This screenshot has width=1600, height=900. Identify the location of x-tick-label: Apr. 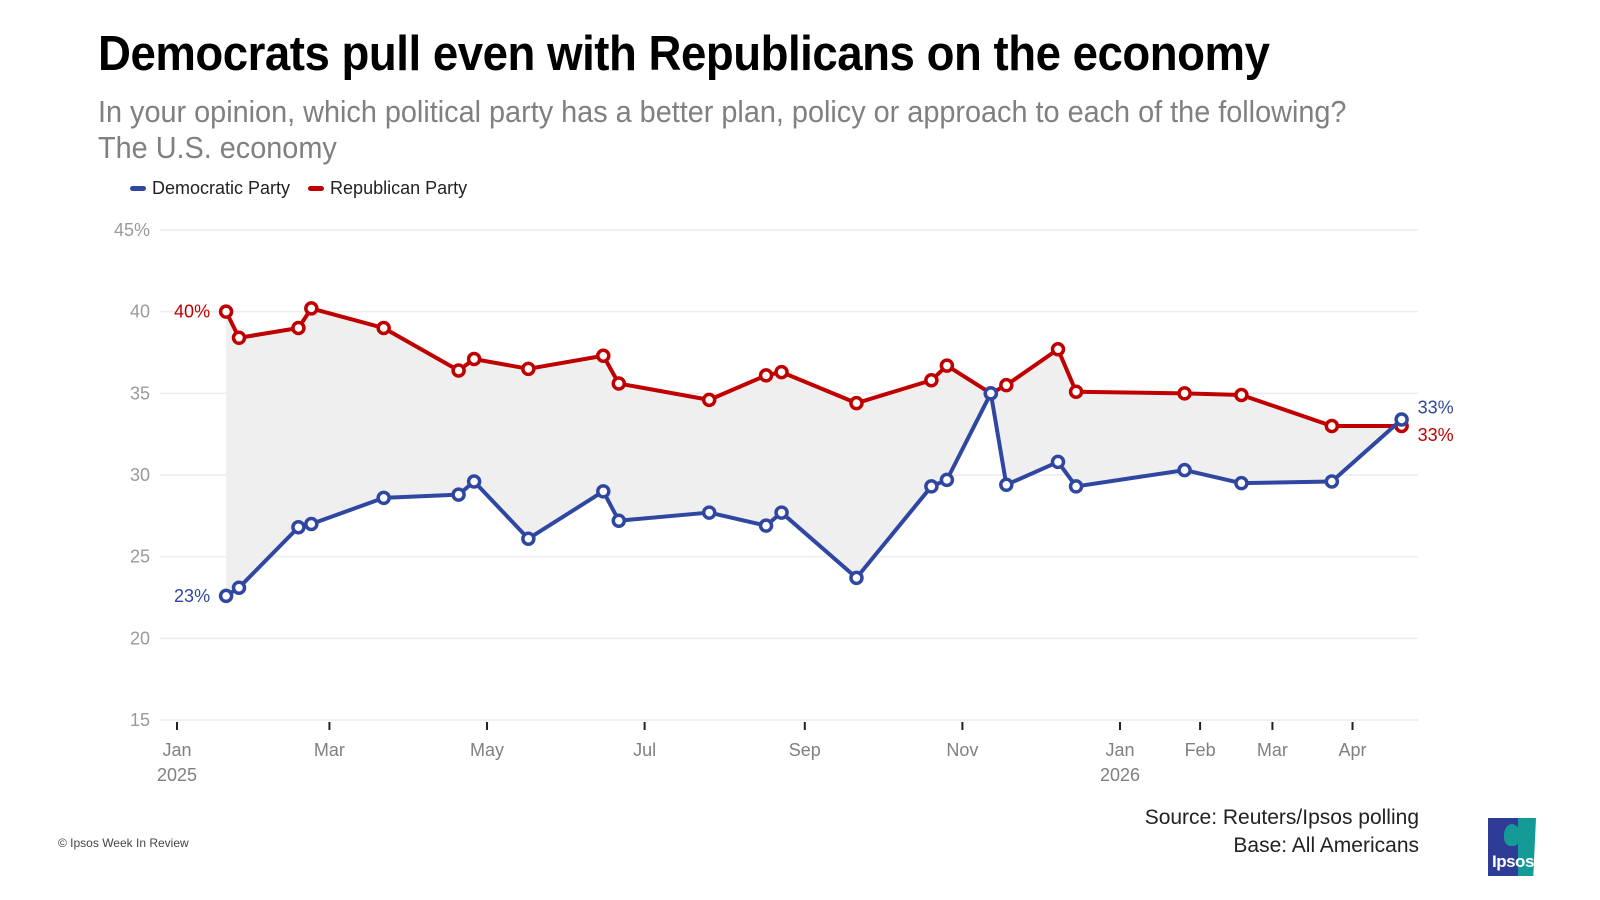
(1353, 750).